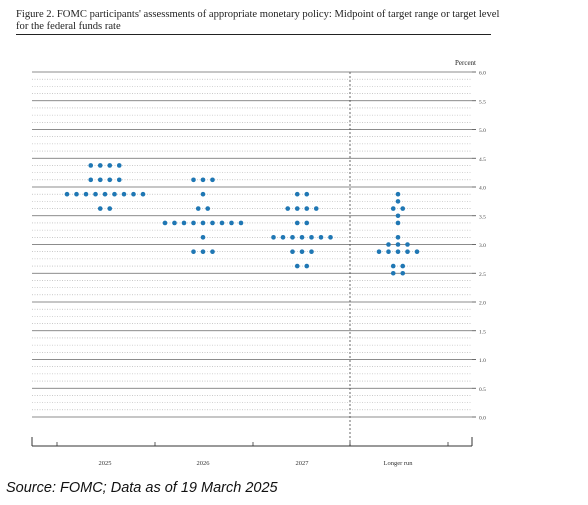  I want to click on x-tick-label: 2027, so click(303, 463).